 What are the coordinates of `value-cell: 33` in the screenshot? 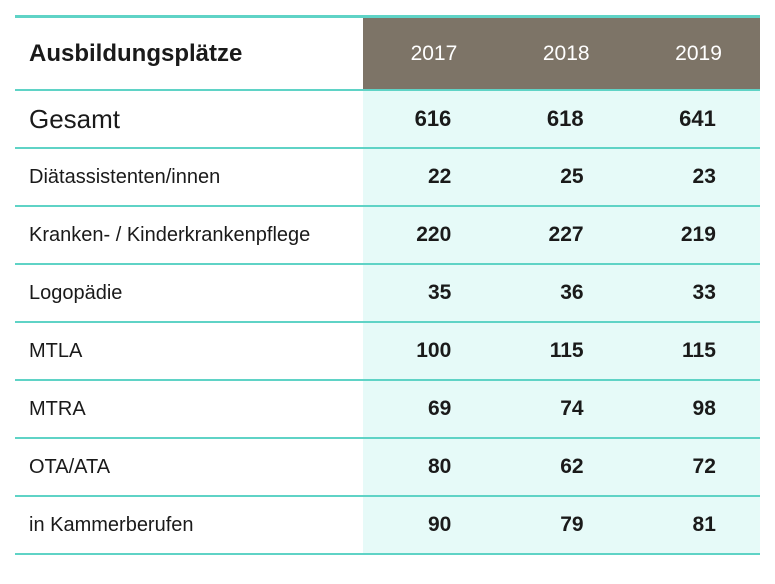 It's located at (704, 292).